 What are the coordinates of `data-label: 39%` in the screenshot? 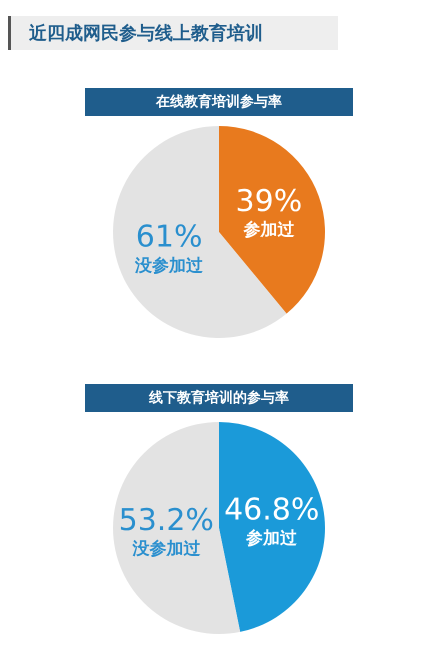 It's located at (269, 201).